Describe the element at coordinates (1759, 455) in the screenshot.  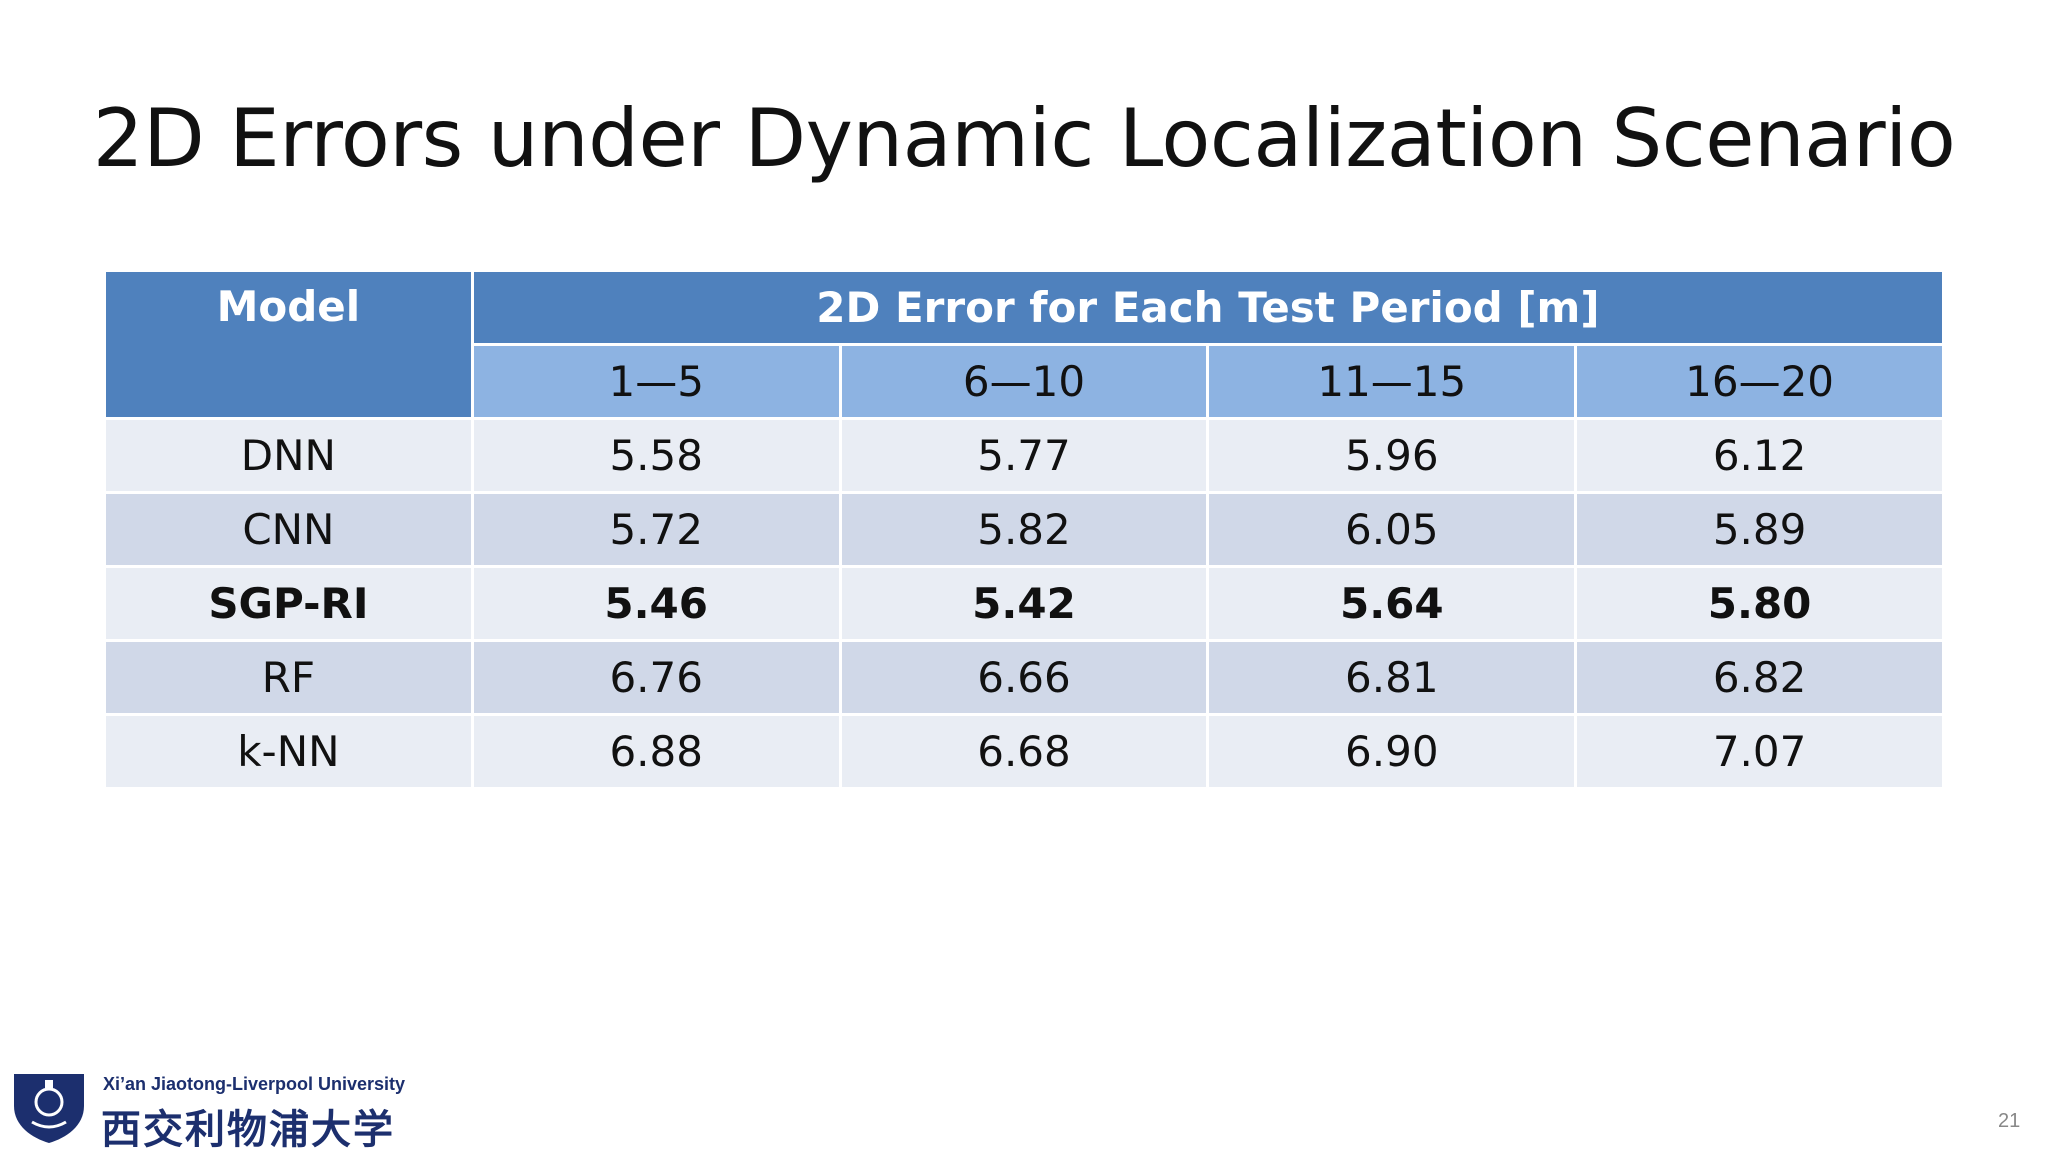
I see `value-cell: 6.12` at that location.